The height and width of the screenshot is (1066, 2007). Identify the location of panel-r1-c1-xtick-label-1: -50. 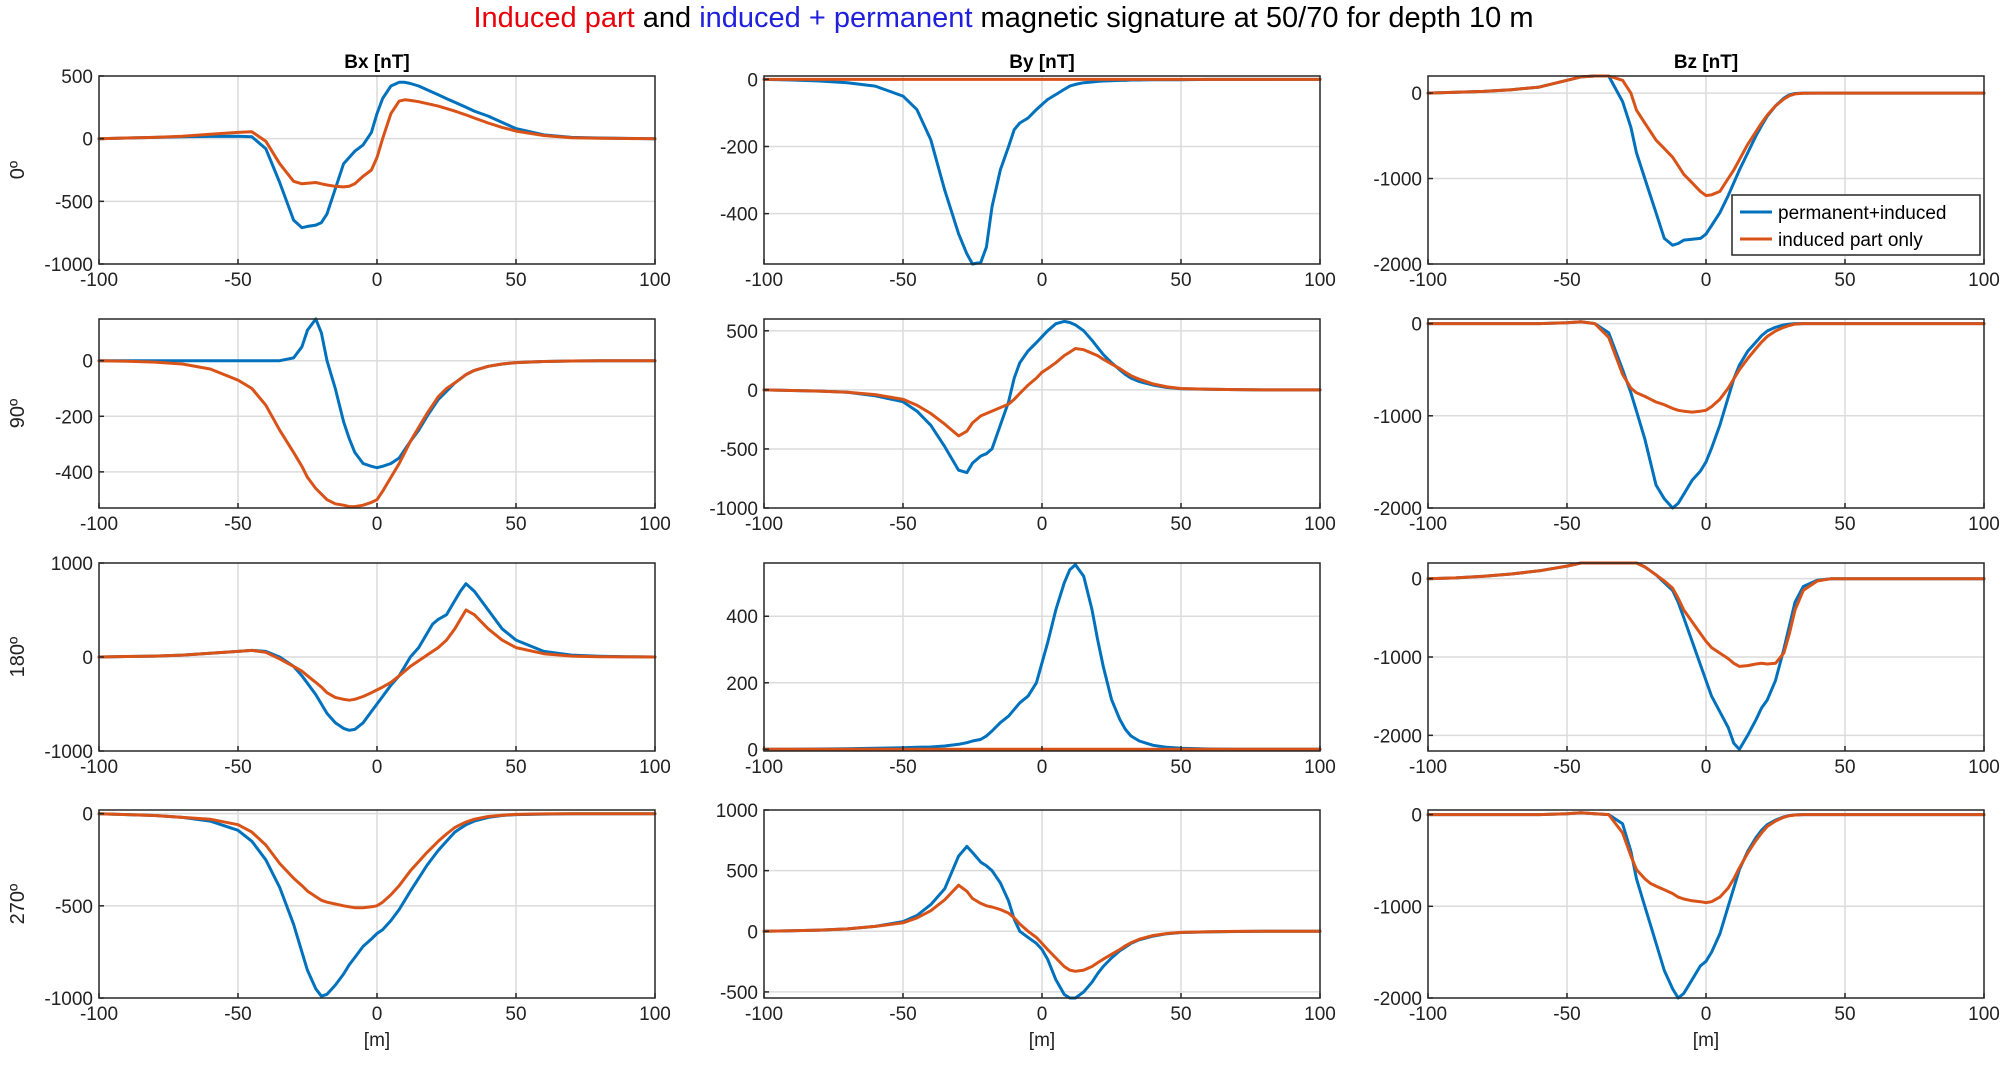
(237, 280).